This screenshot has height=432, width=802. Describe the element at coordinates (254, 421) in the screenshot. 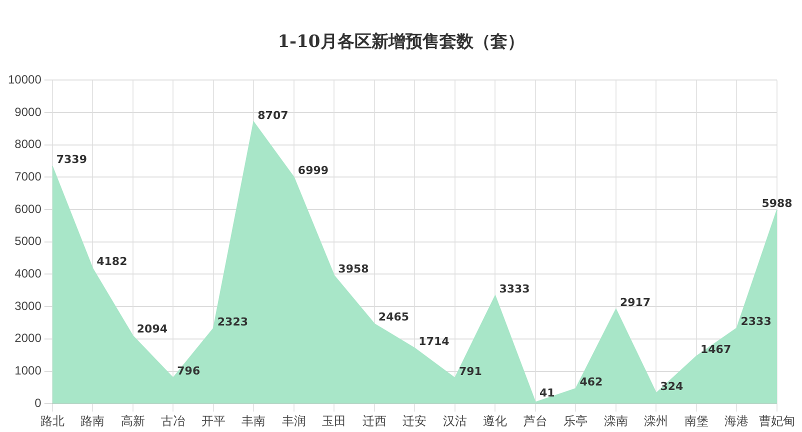

I see `x-tick-label: 丰南` at that location.